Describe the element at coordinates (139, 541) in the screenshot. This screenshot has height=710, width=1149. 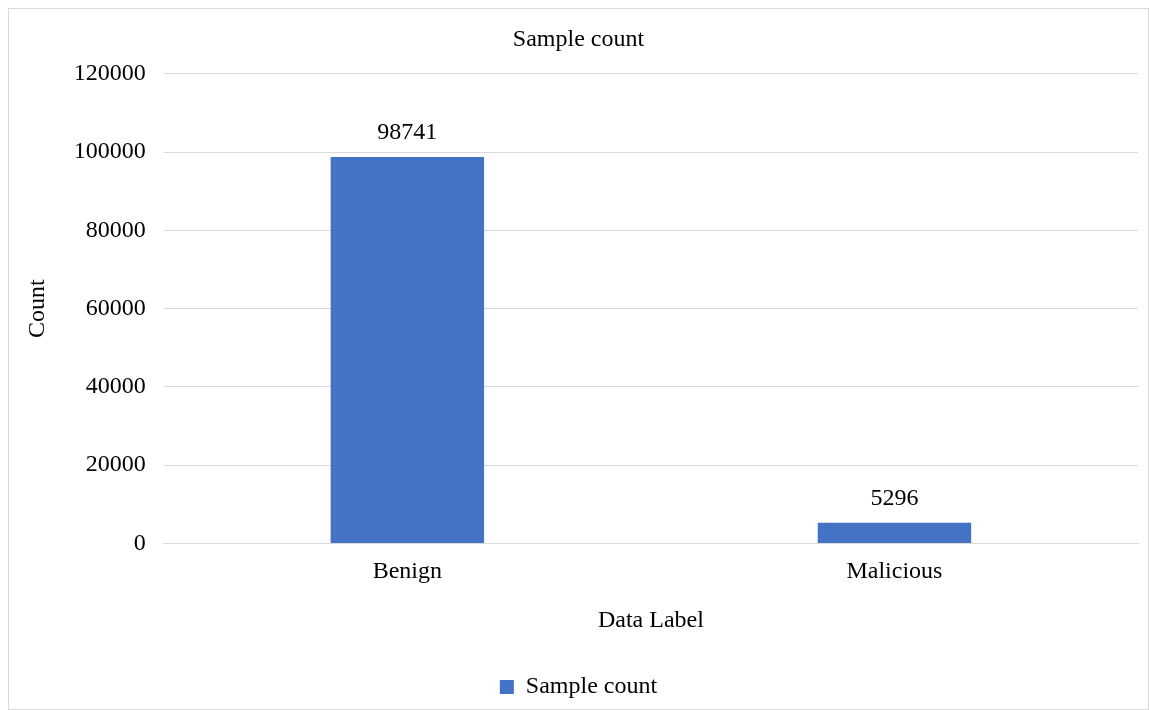
I see `y-tick-label: 0` at that location.